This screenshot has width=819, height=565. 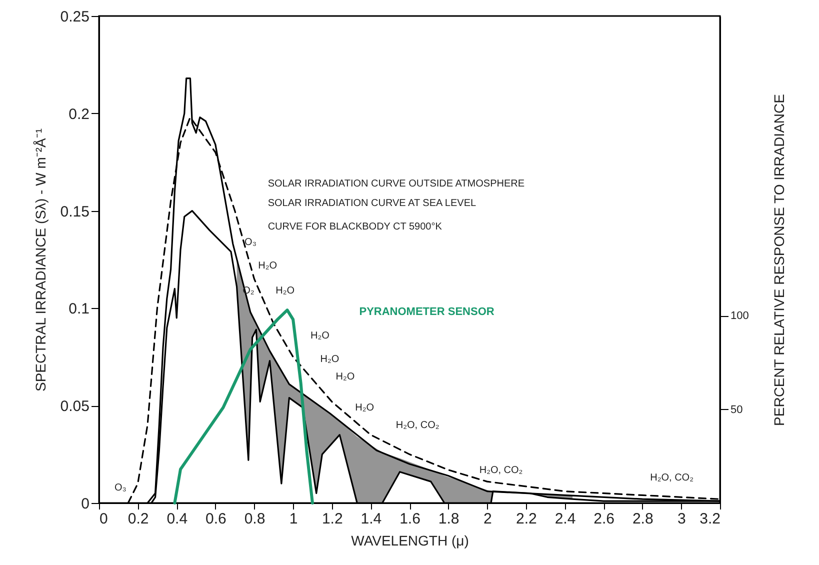 I want to click on annotation: SOLAR IRRADIATION CURVE OUTSIDE ATMOSPHERE, so click(x=396, y=184).